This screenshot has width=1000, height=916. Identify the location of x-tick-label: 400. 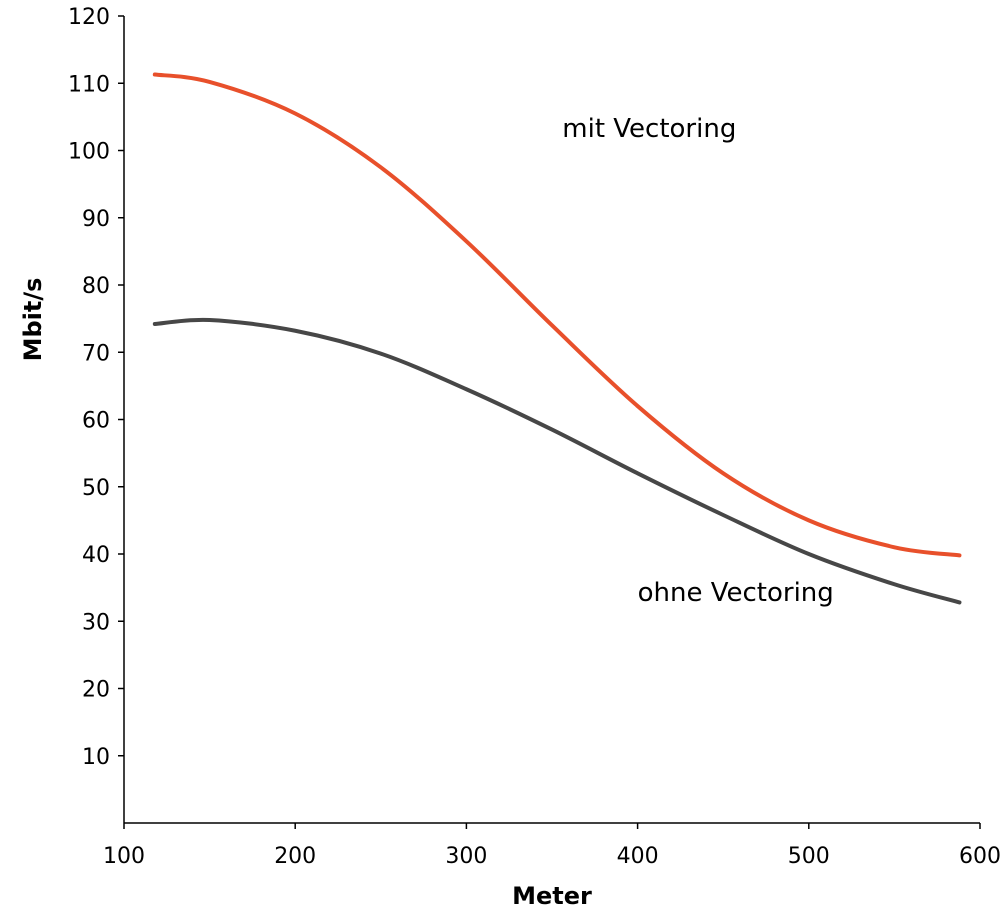
(638, 856).